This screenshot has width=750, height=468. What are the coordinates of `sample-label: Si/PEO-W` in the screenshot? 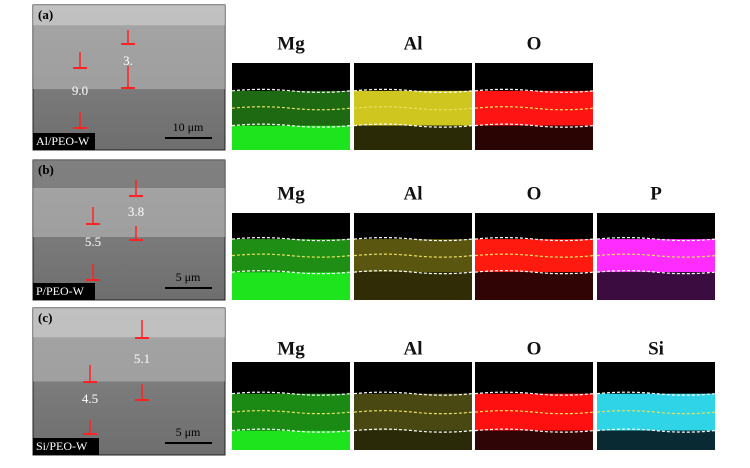 It's located at (62, 446).